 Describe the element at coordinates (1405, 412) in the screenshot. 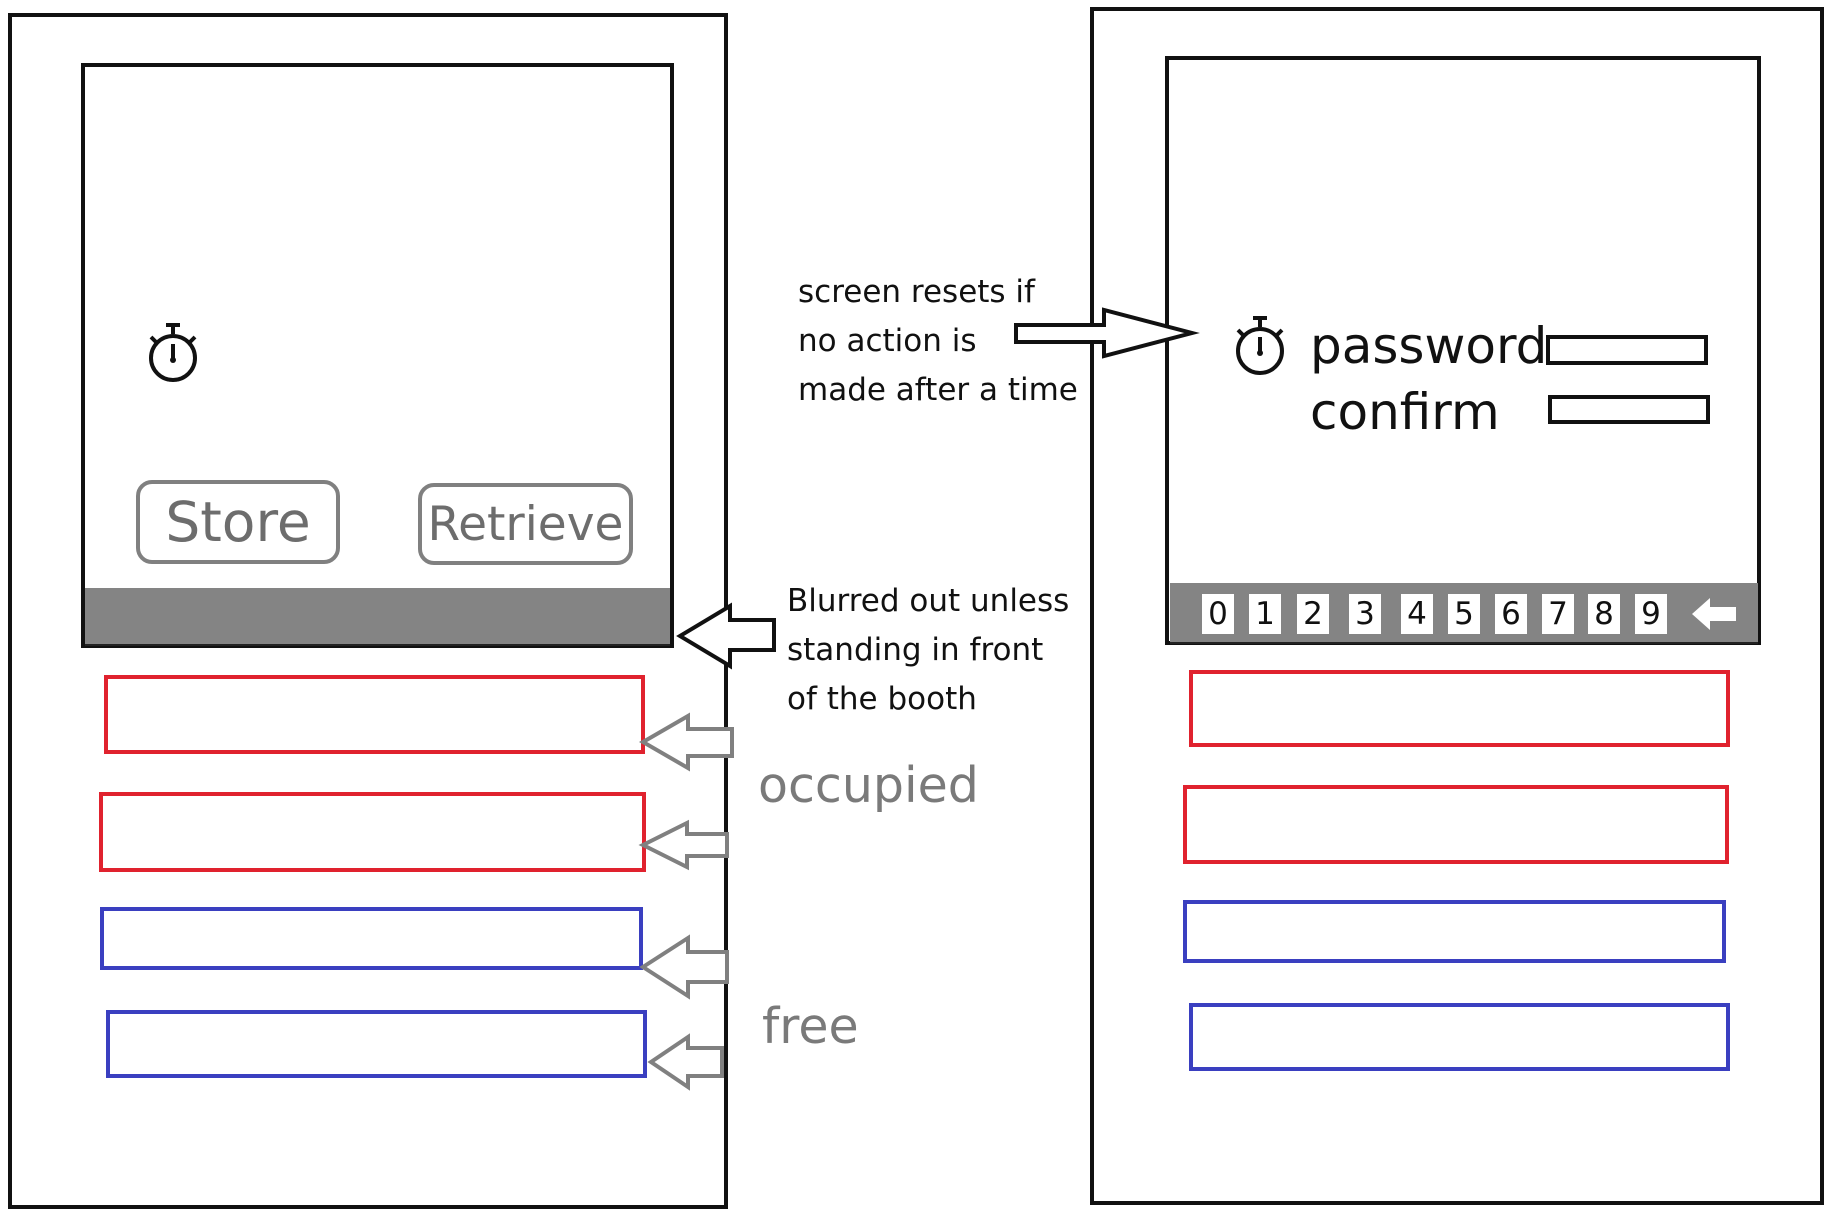

I see `confirm-label: confirm` at that location.